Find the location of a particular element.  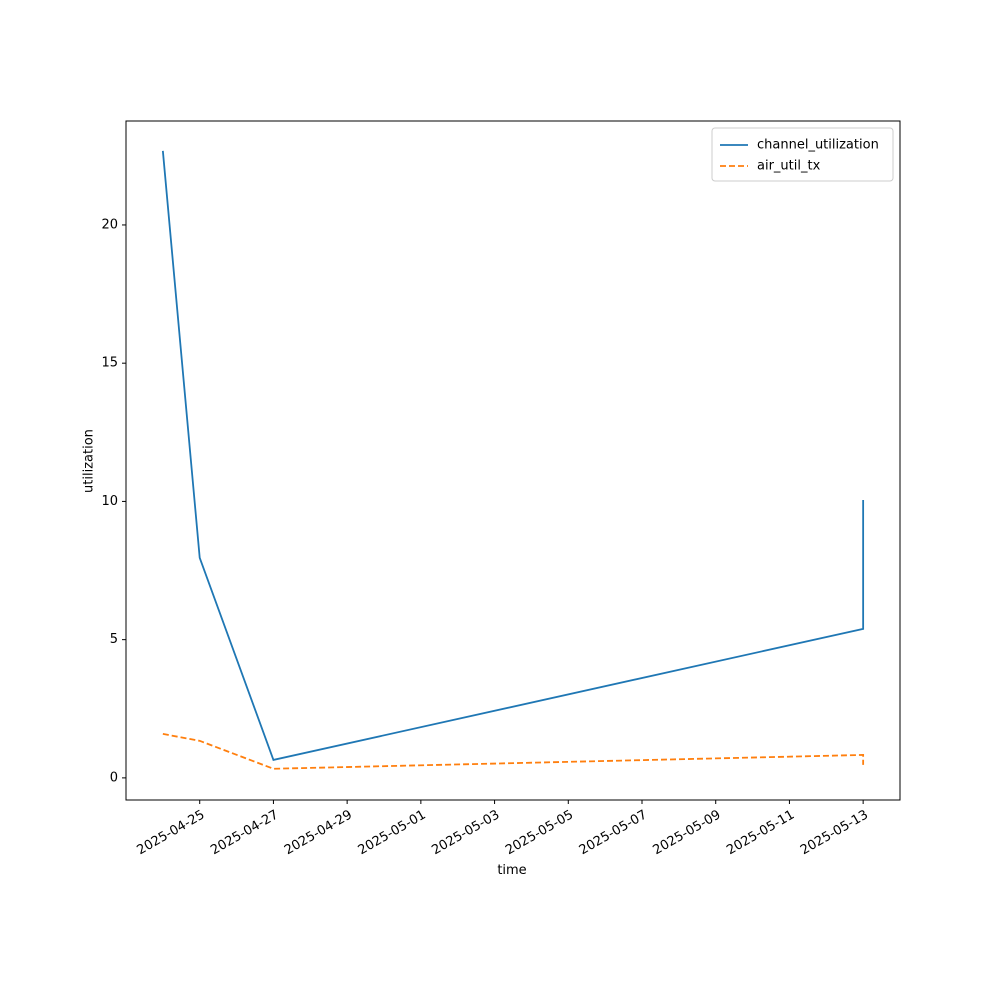

x-tick-label: 2025-05-01 is located at coordinates (392, 833).